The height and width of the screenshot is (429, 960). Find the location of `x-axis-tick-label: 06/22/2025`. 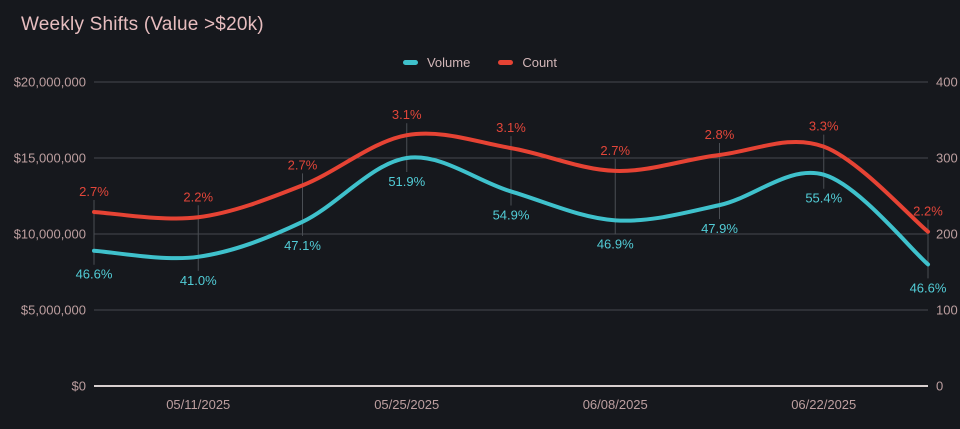

x-axis-tick-label: 06/22/2025 is located at coordinates (823, 404).